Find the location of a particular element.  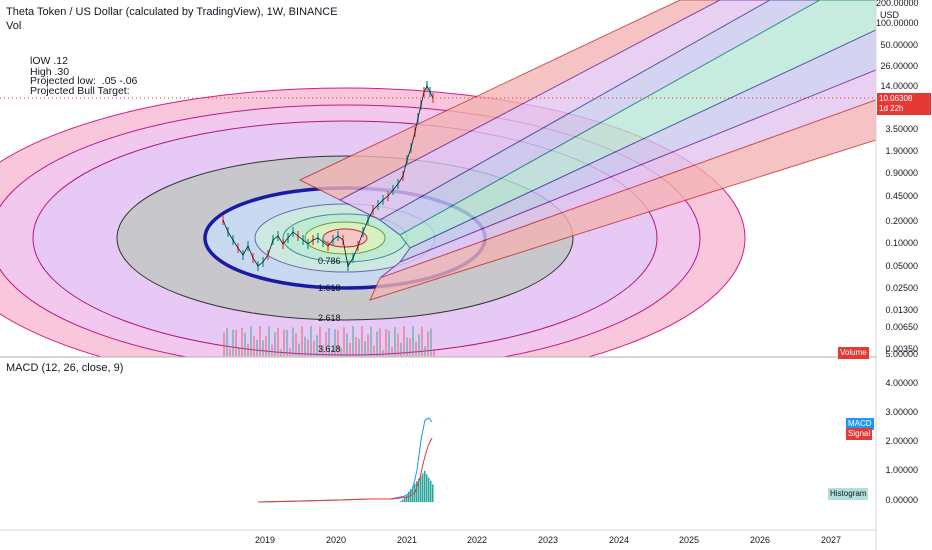

time-axis-label: 2025 is located at coordinates (689, 540).